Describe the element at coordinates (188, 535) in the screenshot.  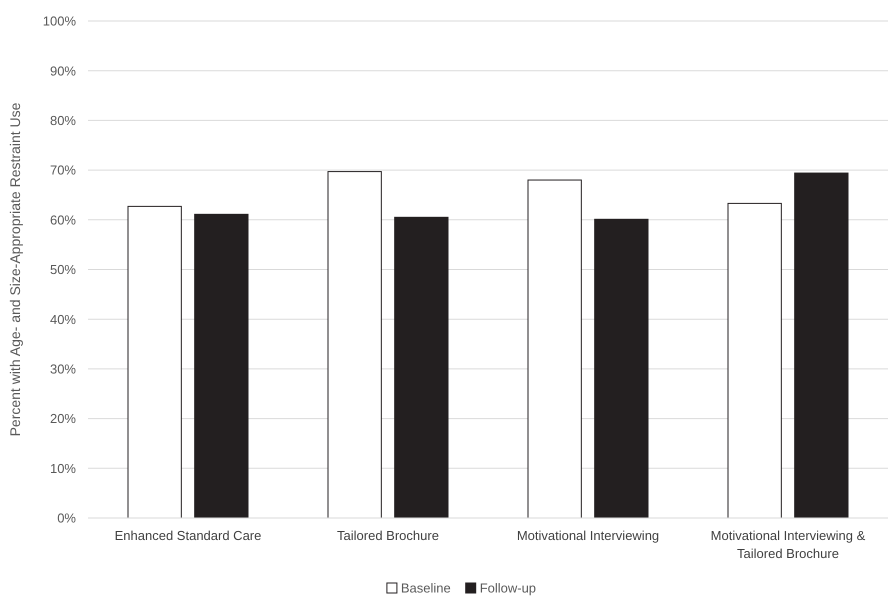
I see `x-tick-label: Enhanced Standard Care` at that location.